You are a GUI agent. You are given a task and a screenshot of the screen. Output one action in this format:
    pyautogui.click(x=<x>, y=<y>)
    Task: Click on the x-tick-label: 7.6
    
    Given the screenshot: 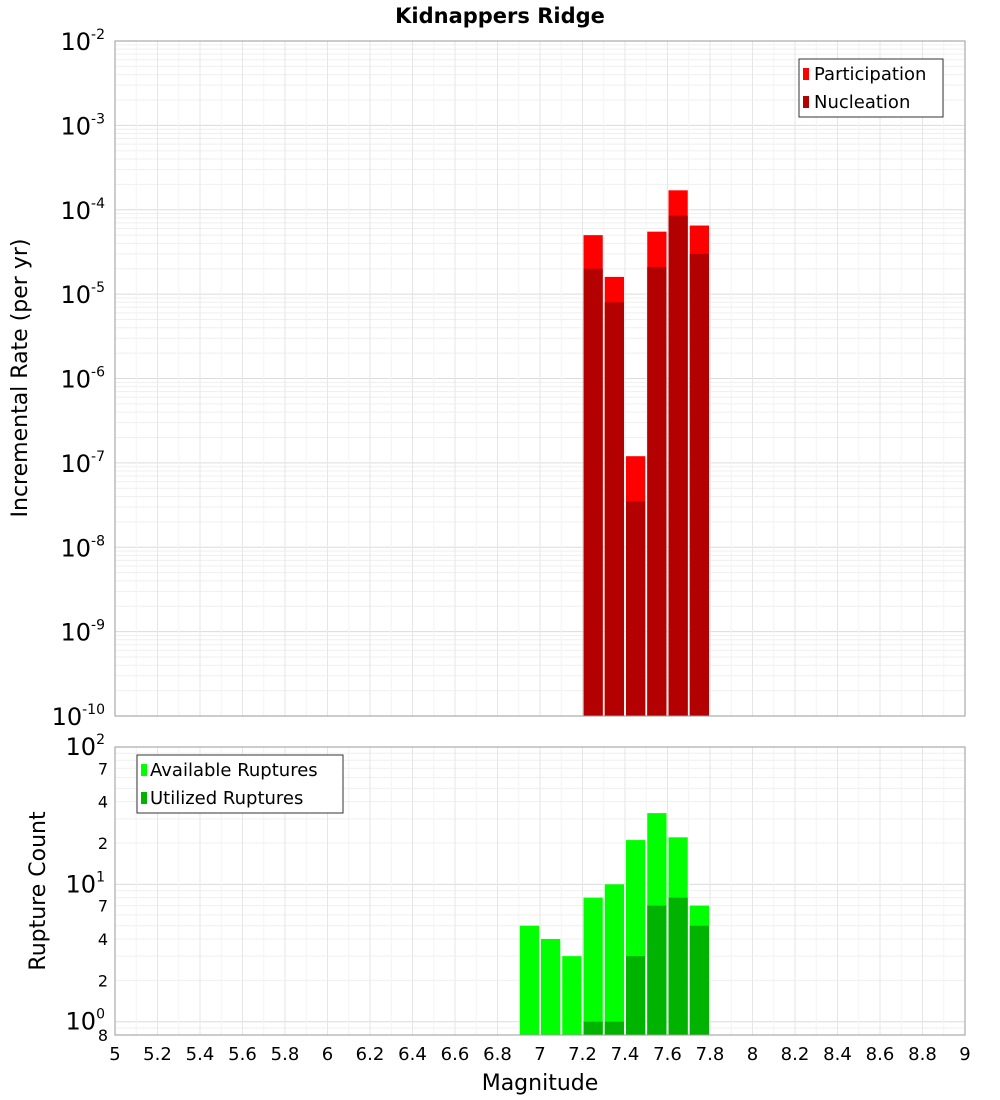 What is the action you would take?
    pyautogui.click(x=667, y=1054)
    